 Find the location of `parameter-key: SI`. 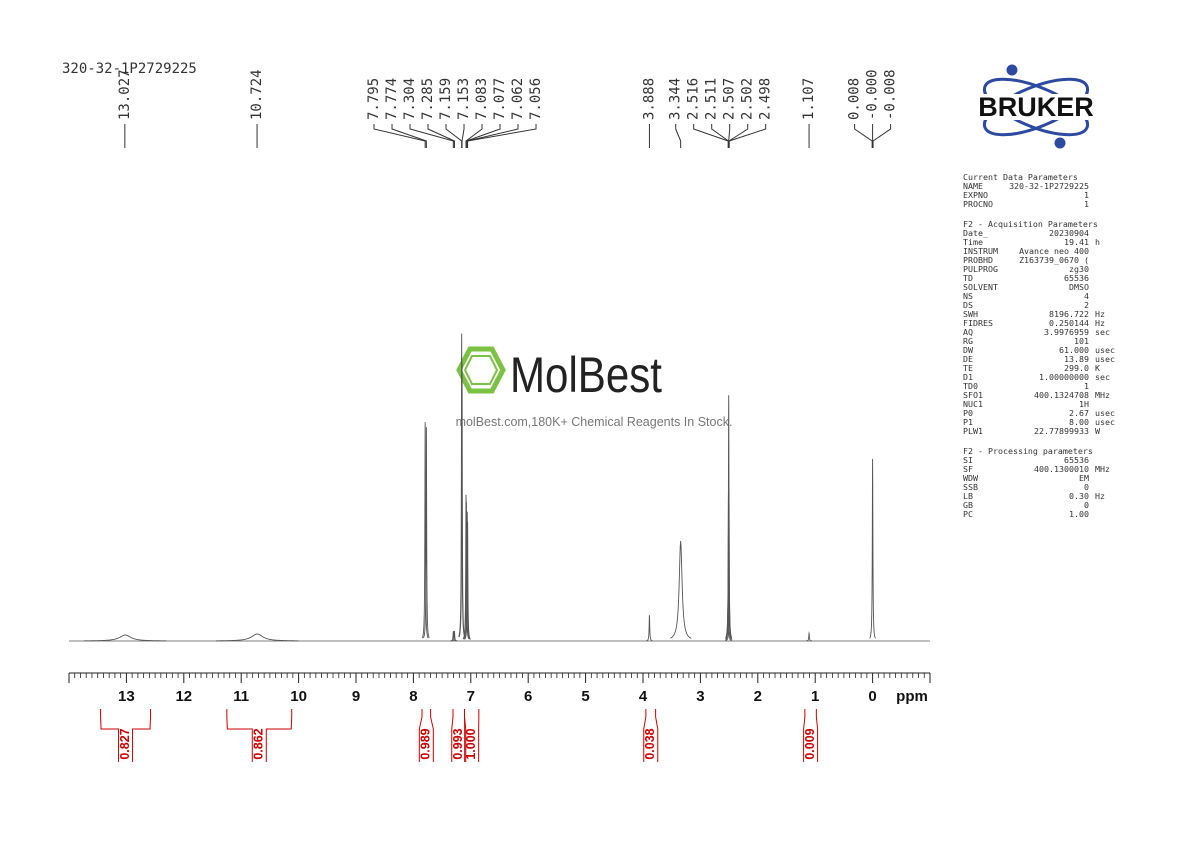

parameter-key: SI is located at coordinates (968, 460).